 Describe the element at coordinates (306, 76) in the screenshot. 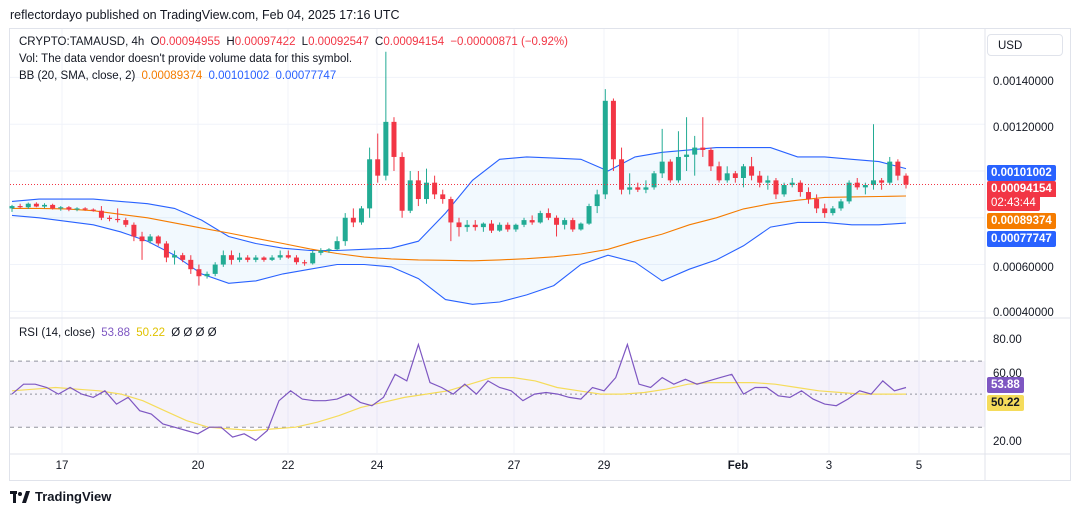

I see `legend-bb-lower: 0.00077747` at that location.